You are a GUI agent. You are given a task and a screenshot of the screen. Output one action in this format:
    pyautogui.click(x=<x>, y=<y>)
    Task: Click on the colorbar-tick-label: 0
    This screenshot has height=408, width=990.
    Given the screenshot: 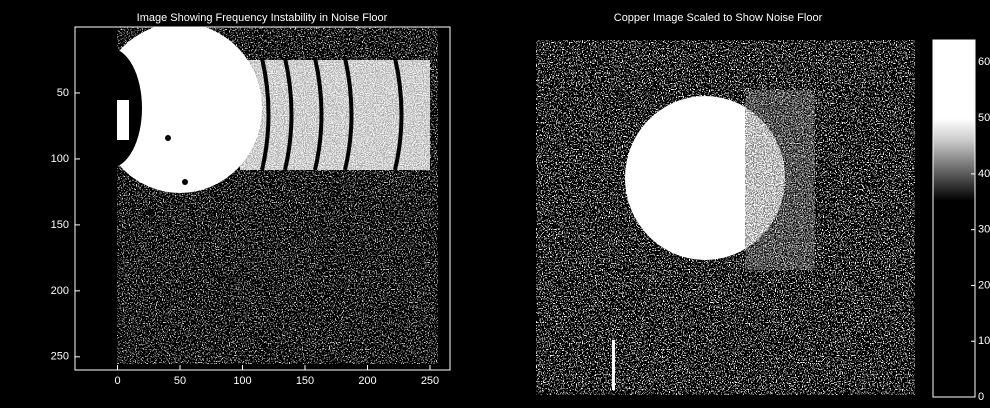 What is the action you would take?
    pyautogui.click(x=981, y=397)
    